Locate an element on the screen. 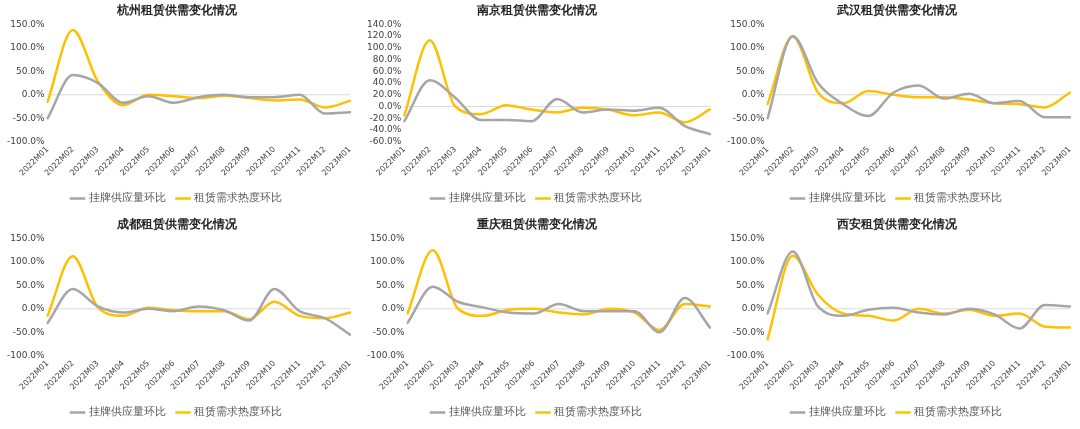  chart-title: 杭州租赁供需变化情况 is located at coordinates (177, 10).